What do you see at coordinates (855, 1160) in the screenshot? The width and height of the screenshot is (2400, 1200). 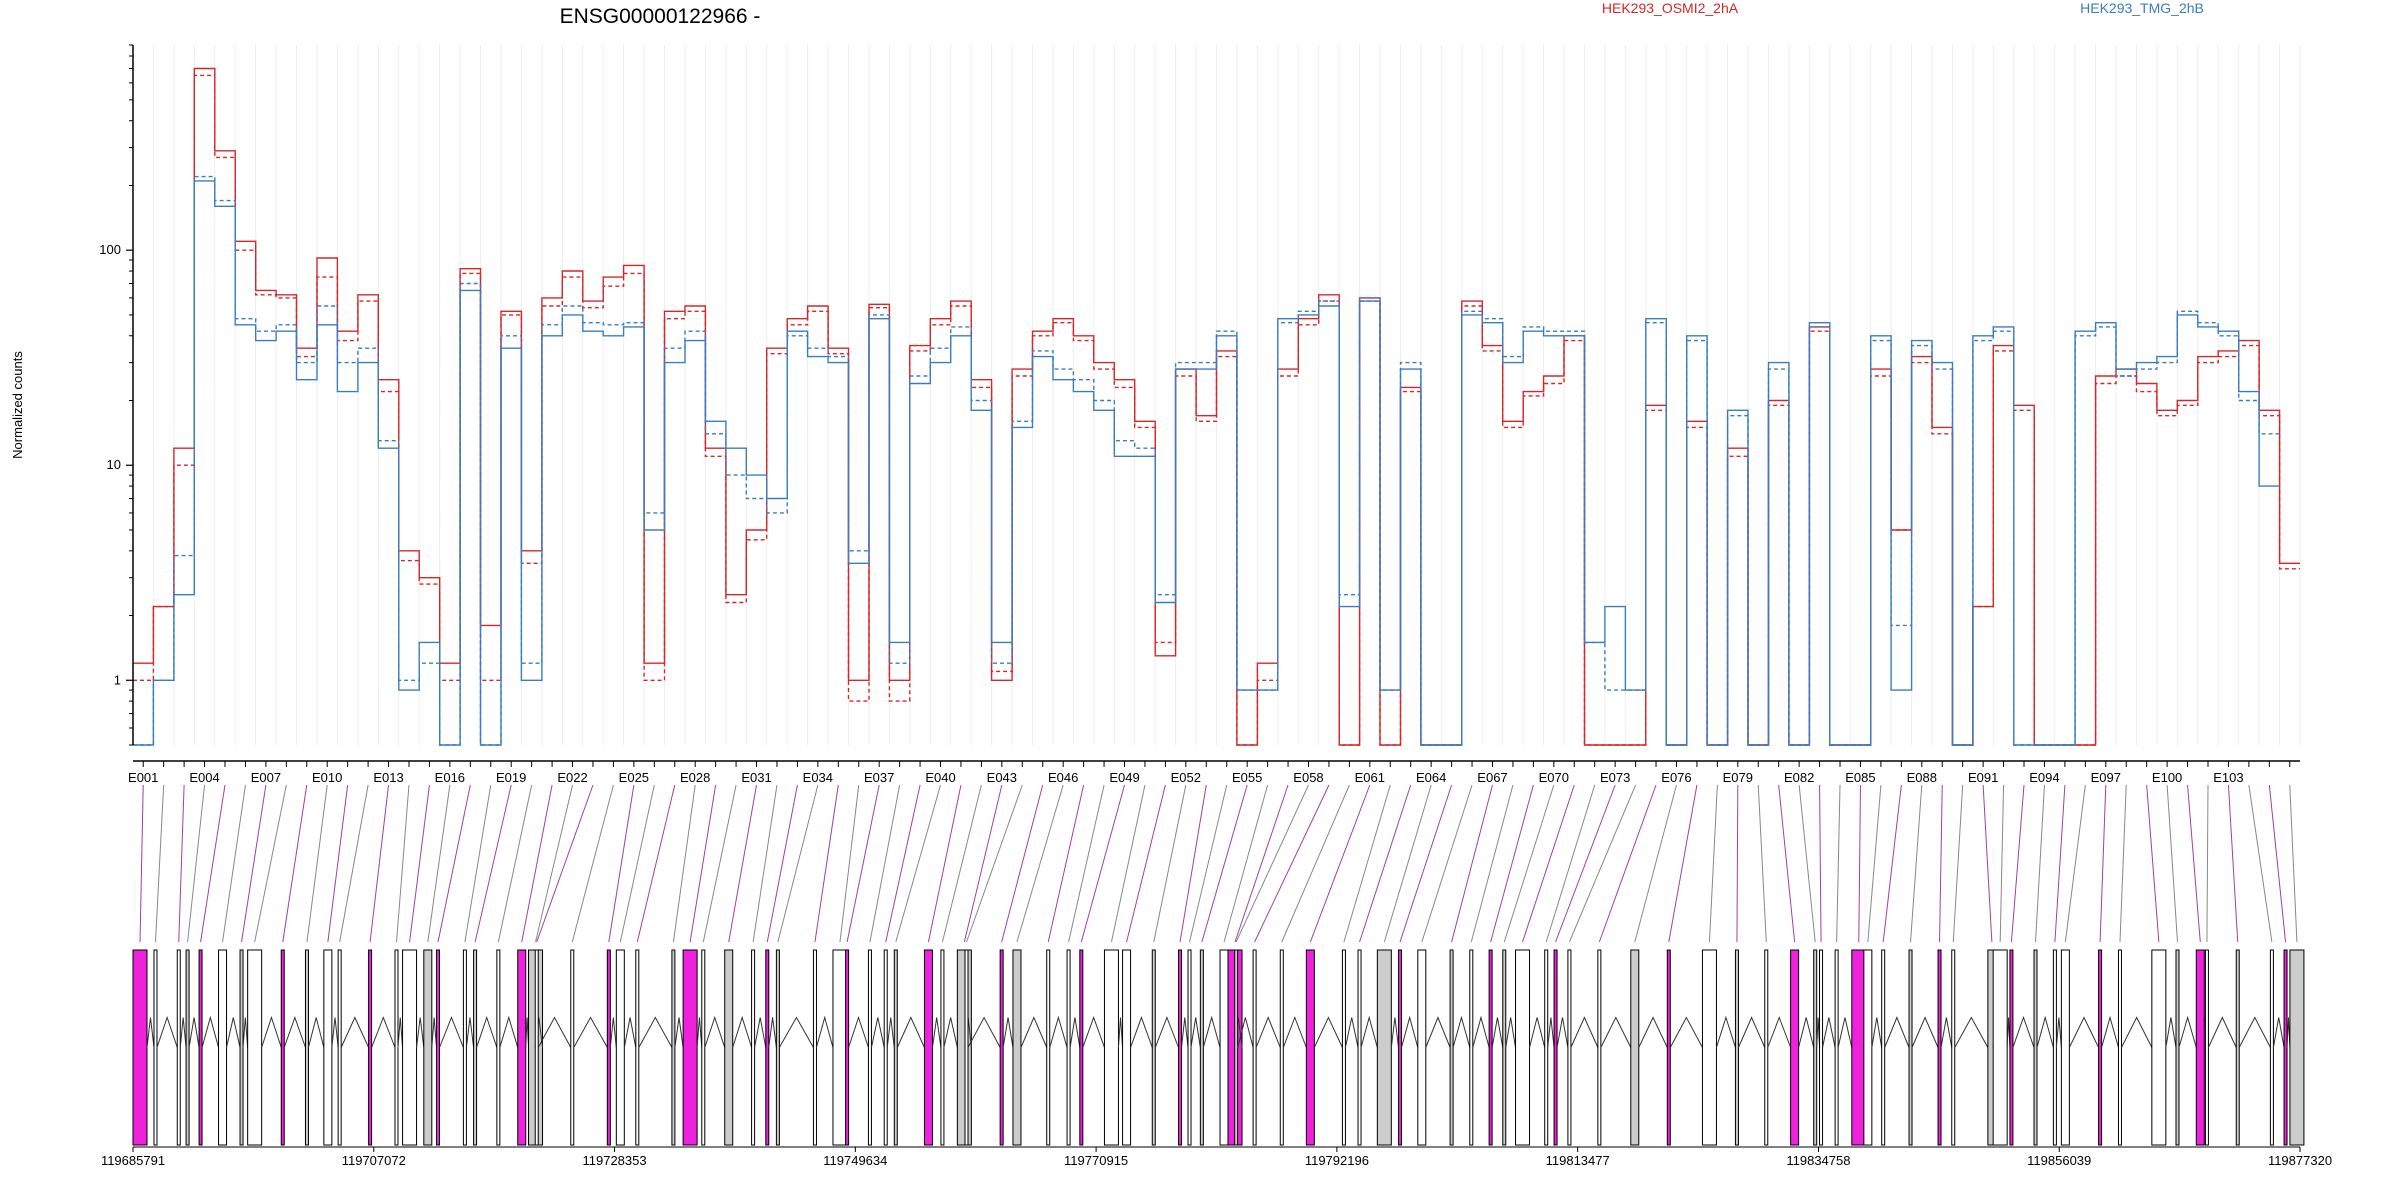 I see `genomic-tick-label: 119749634` at bounding box center [855, 1160].